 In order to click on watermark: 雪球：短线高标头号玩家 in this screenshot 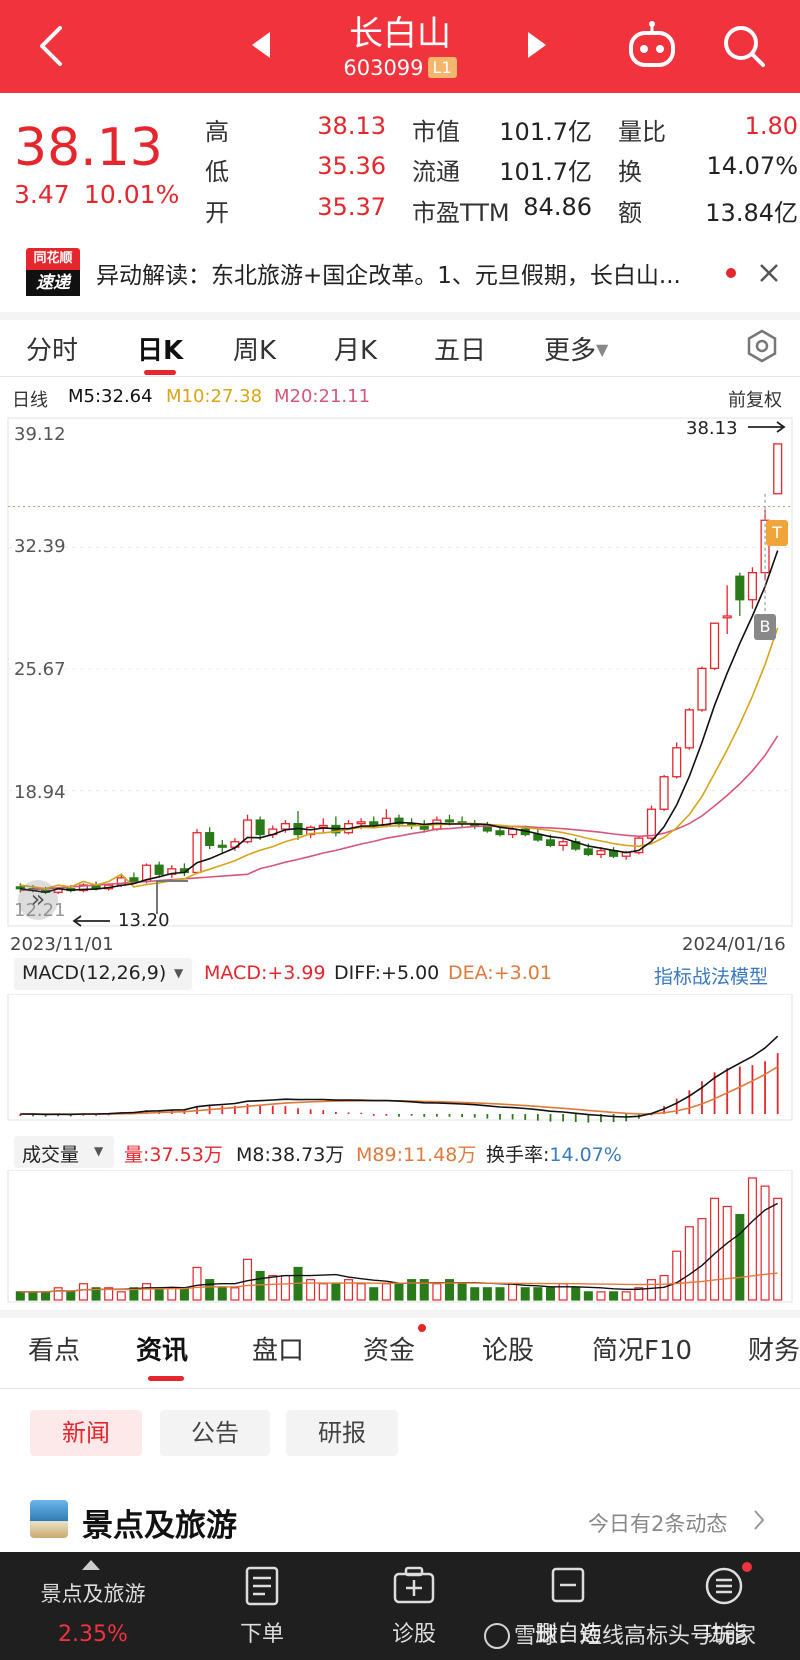, I will do `click(634, 1634)`.